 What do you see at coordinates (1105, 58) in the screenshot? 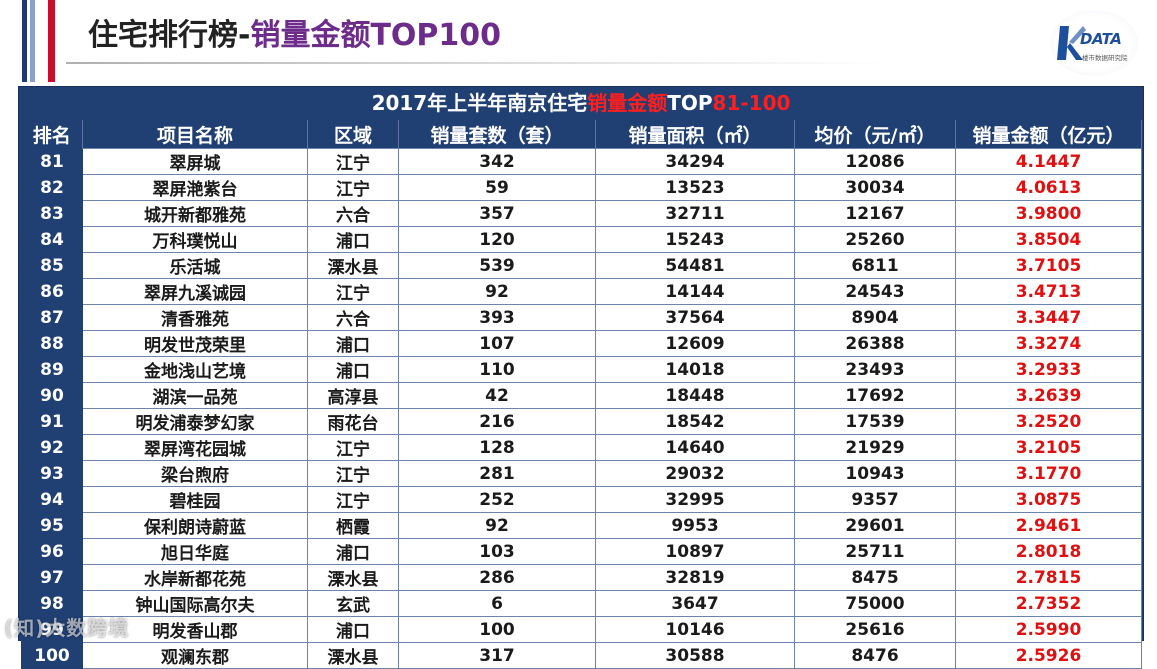
I see `logo-subtitle: 楼市数据研究院` at bounding box center [1105, 58].